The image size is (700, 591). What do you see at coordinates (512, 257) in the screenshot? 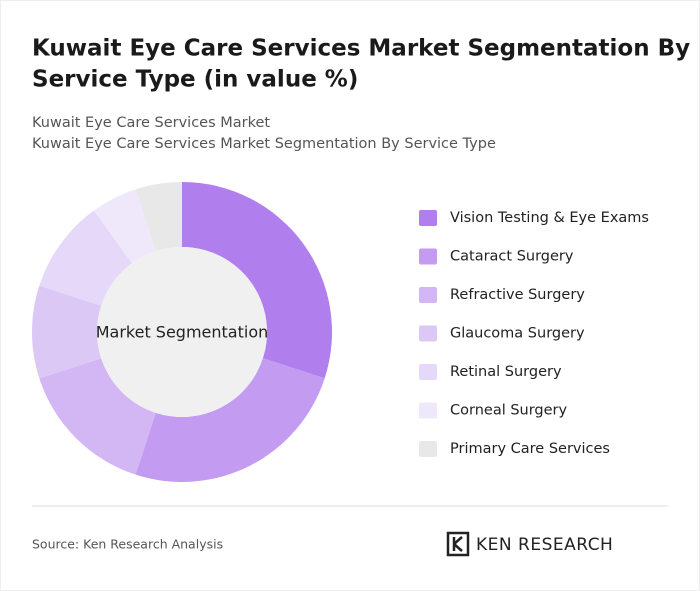
I see `legend-label: Cataract Surgery` at bounding box center [512, 257].